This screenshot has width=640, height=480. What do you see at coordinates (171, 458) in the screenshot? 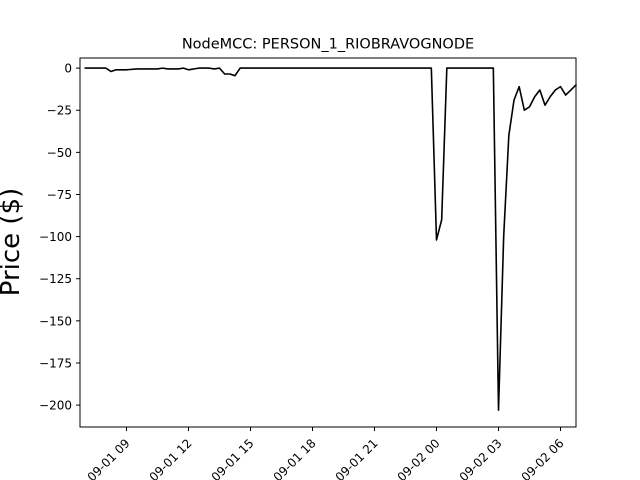
I see `x-tick-label: 09-01 12` at bounding box center [171, 458].